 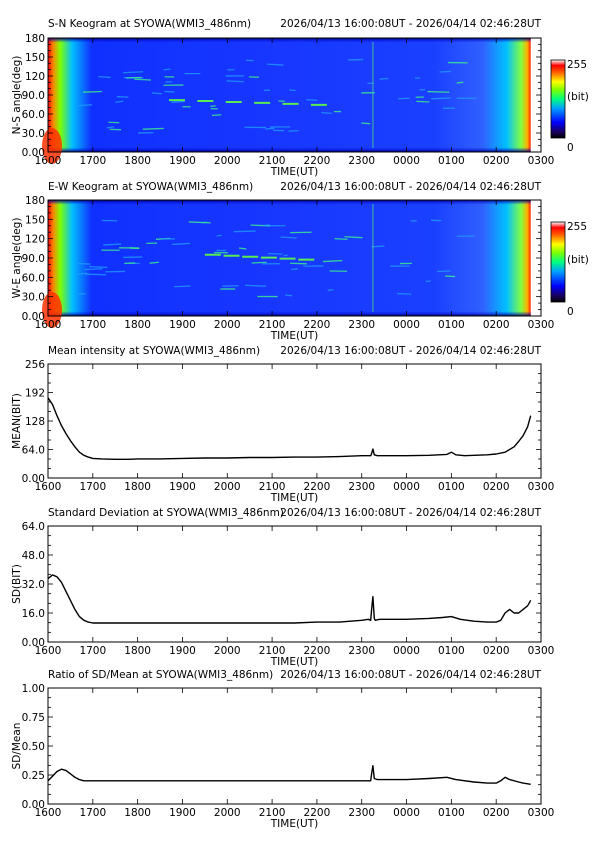 What do you see at coordinates (33, 776) in the screenshot?
I see `y-tick-label: 0.25` at bounding box center [33, 776].